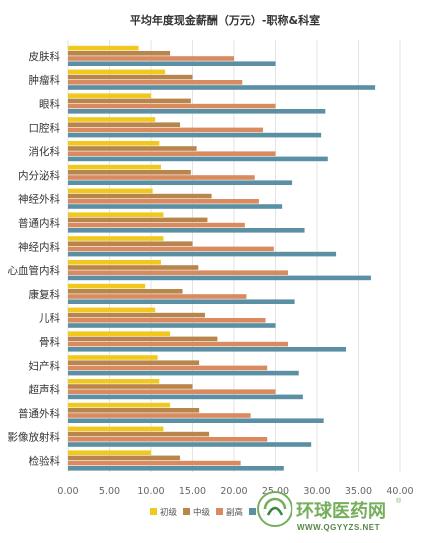  What do you see at coordinates (358, 491) in the screenshot?
I see `x-tick-label: 35.00` at bounding box center [358, 491].